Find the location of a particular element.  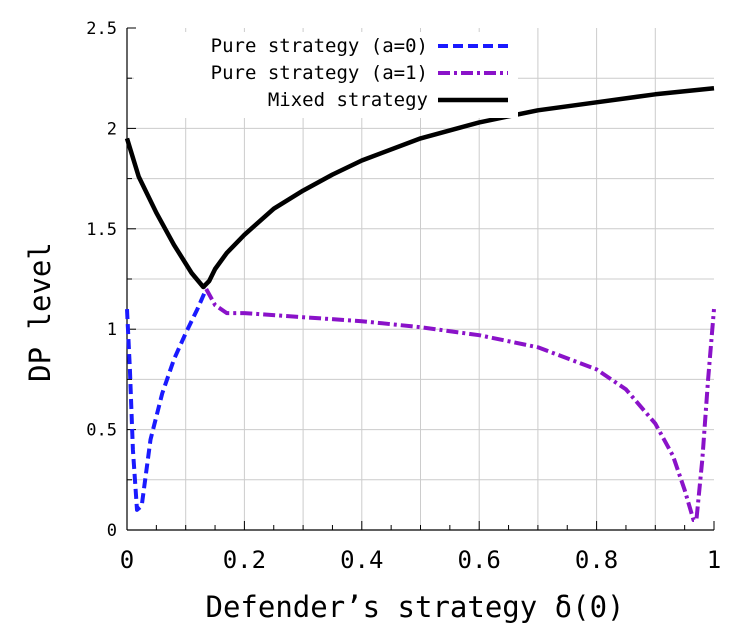

y-axis-title: DP level is located at coordinates (40, 312).